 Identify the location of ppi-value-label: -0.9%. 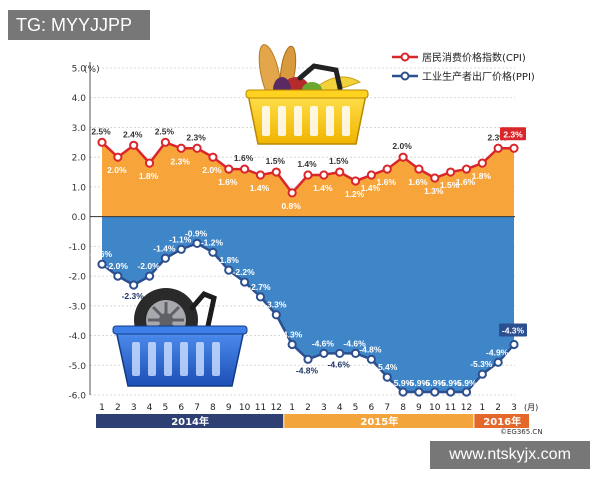
(196, 233).